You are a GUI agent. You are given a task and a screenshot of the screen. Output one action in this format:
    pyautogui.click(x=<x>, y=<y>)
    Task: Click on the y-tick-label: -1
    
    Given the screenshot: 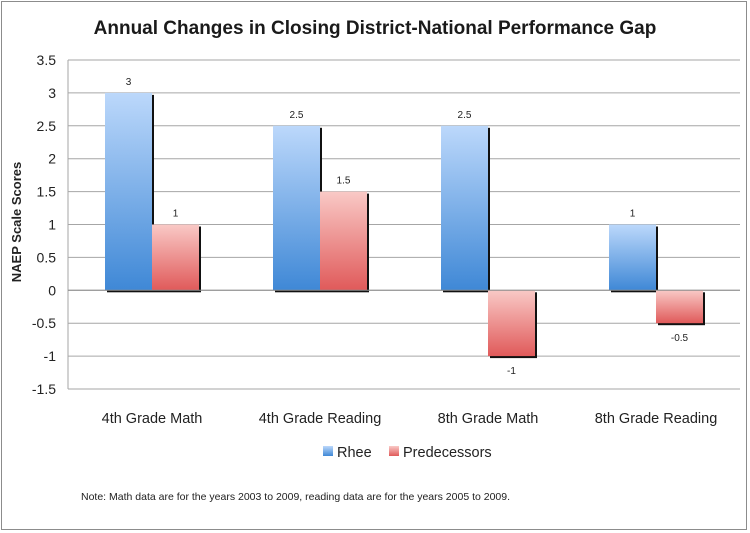 What is the action you would take?
    pyautogui.click(x=50, y=356)
    